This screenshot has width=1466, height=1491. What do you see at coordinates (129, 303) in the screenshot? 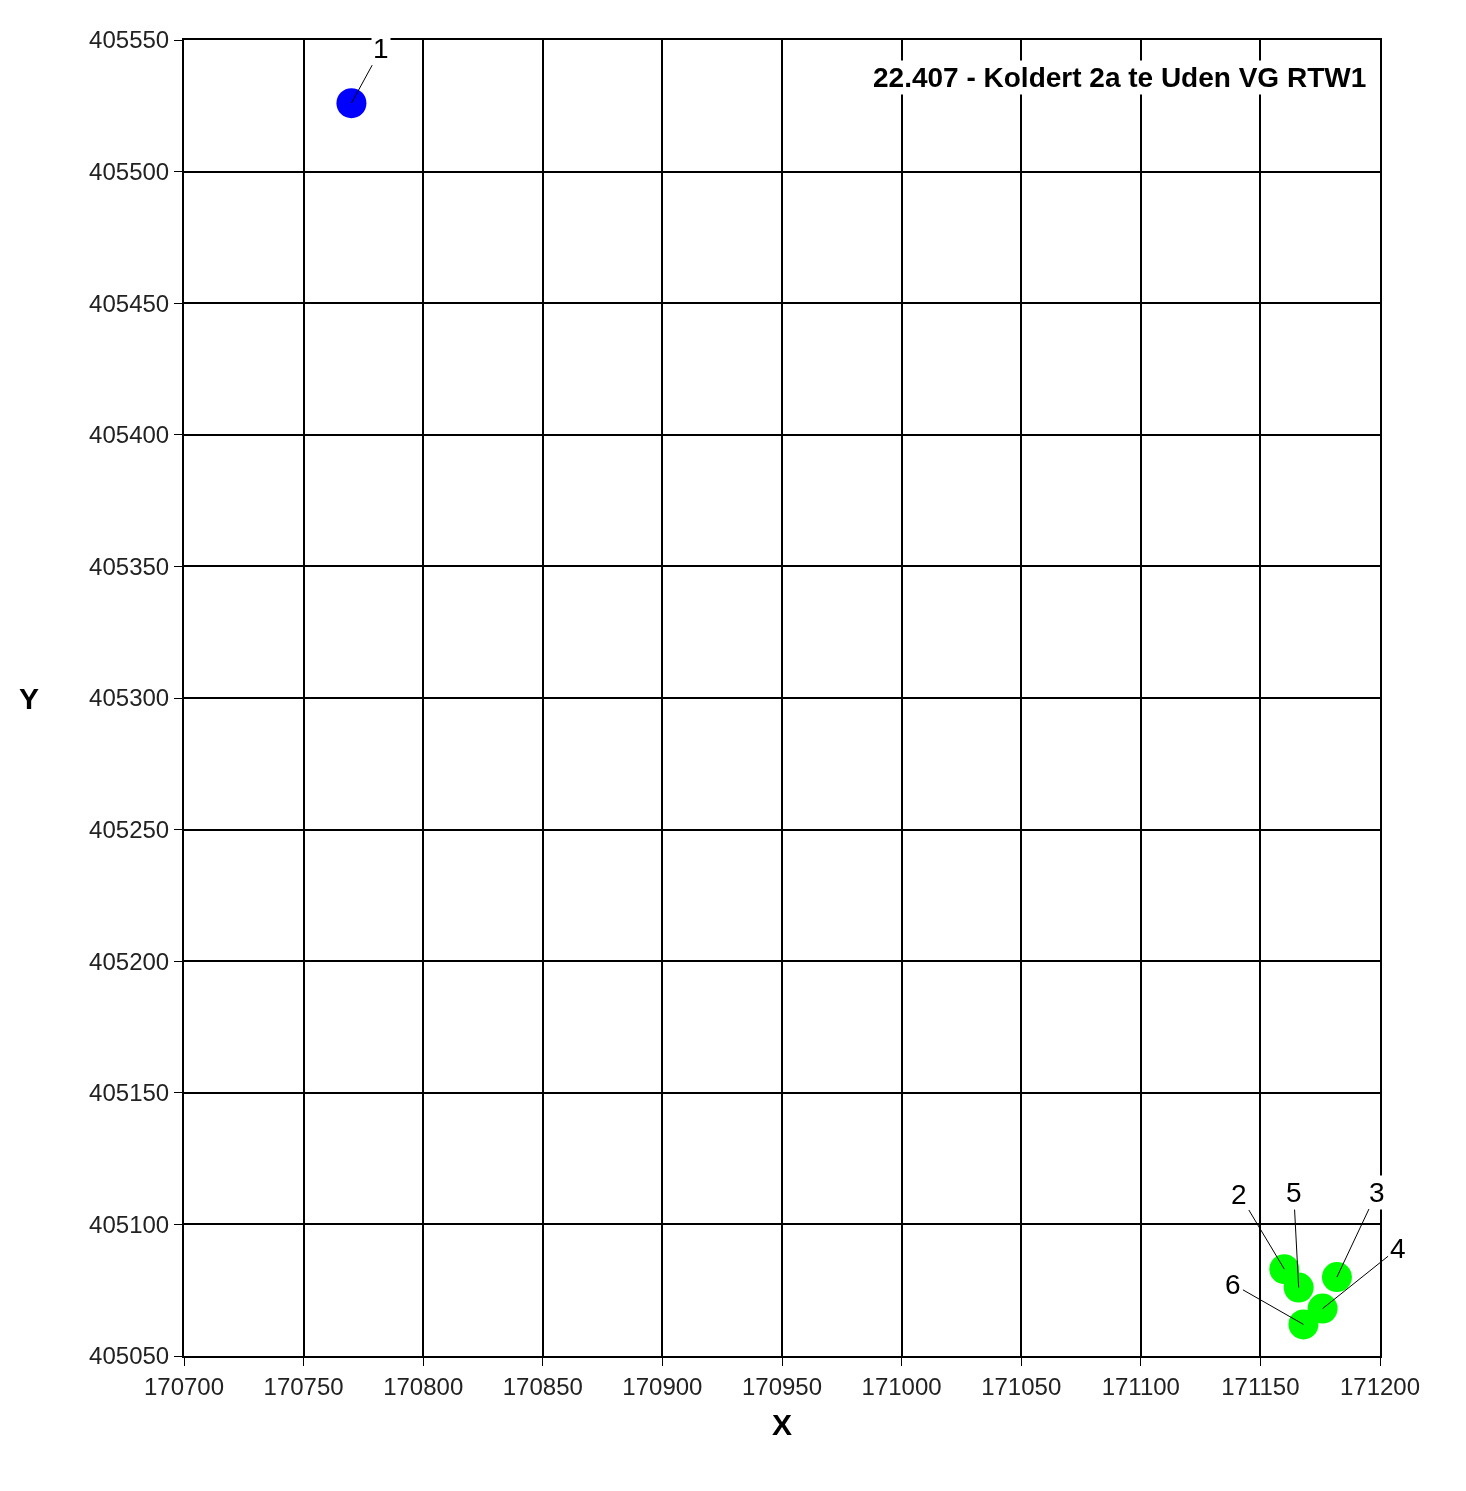
I see `y-tick-label: 405450` at bounding box center [129, 303].